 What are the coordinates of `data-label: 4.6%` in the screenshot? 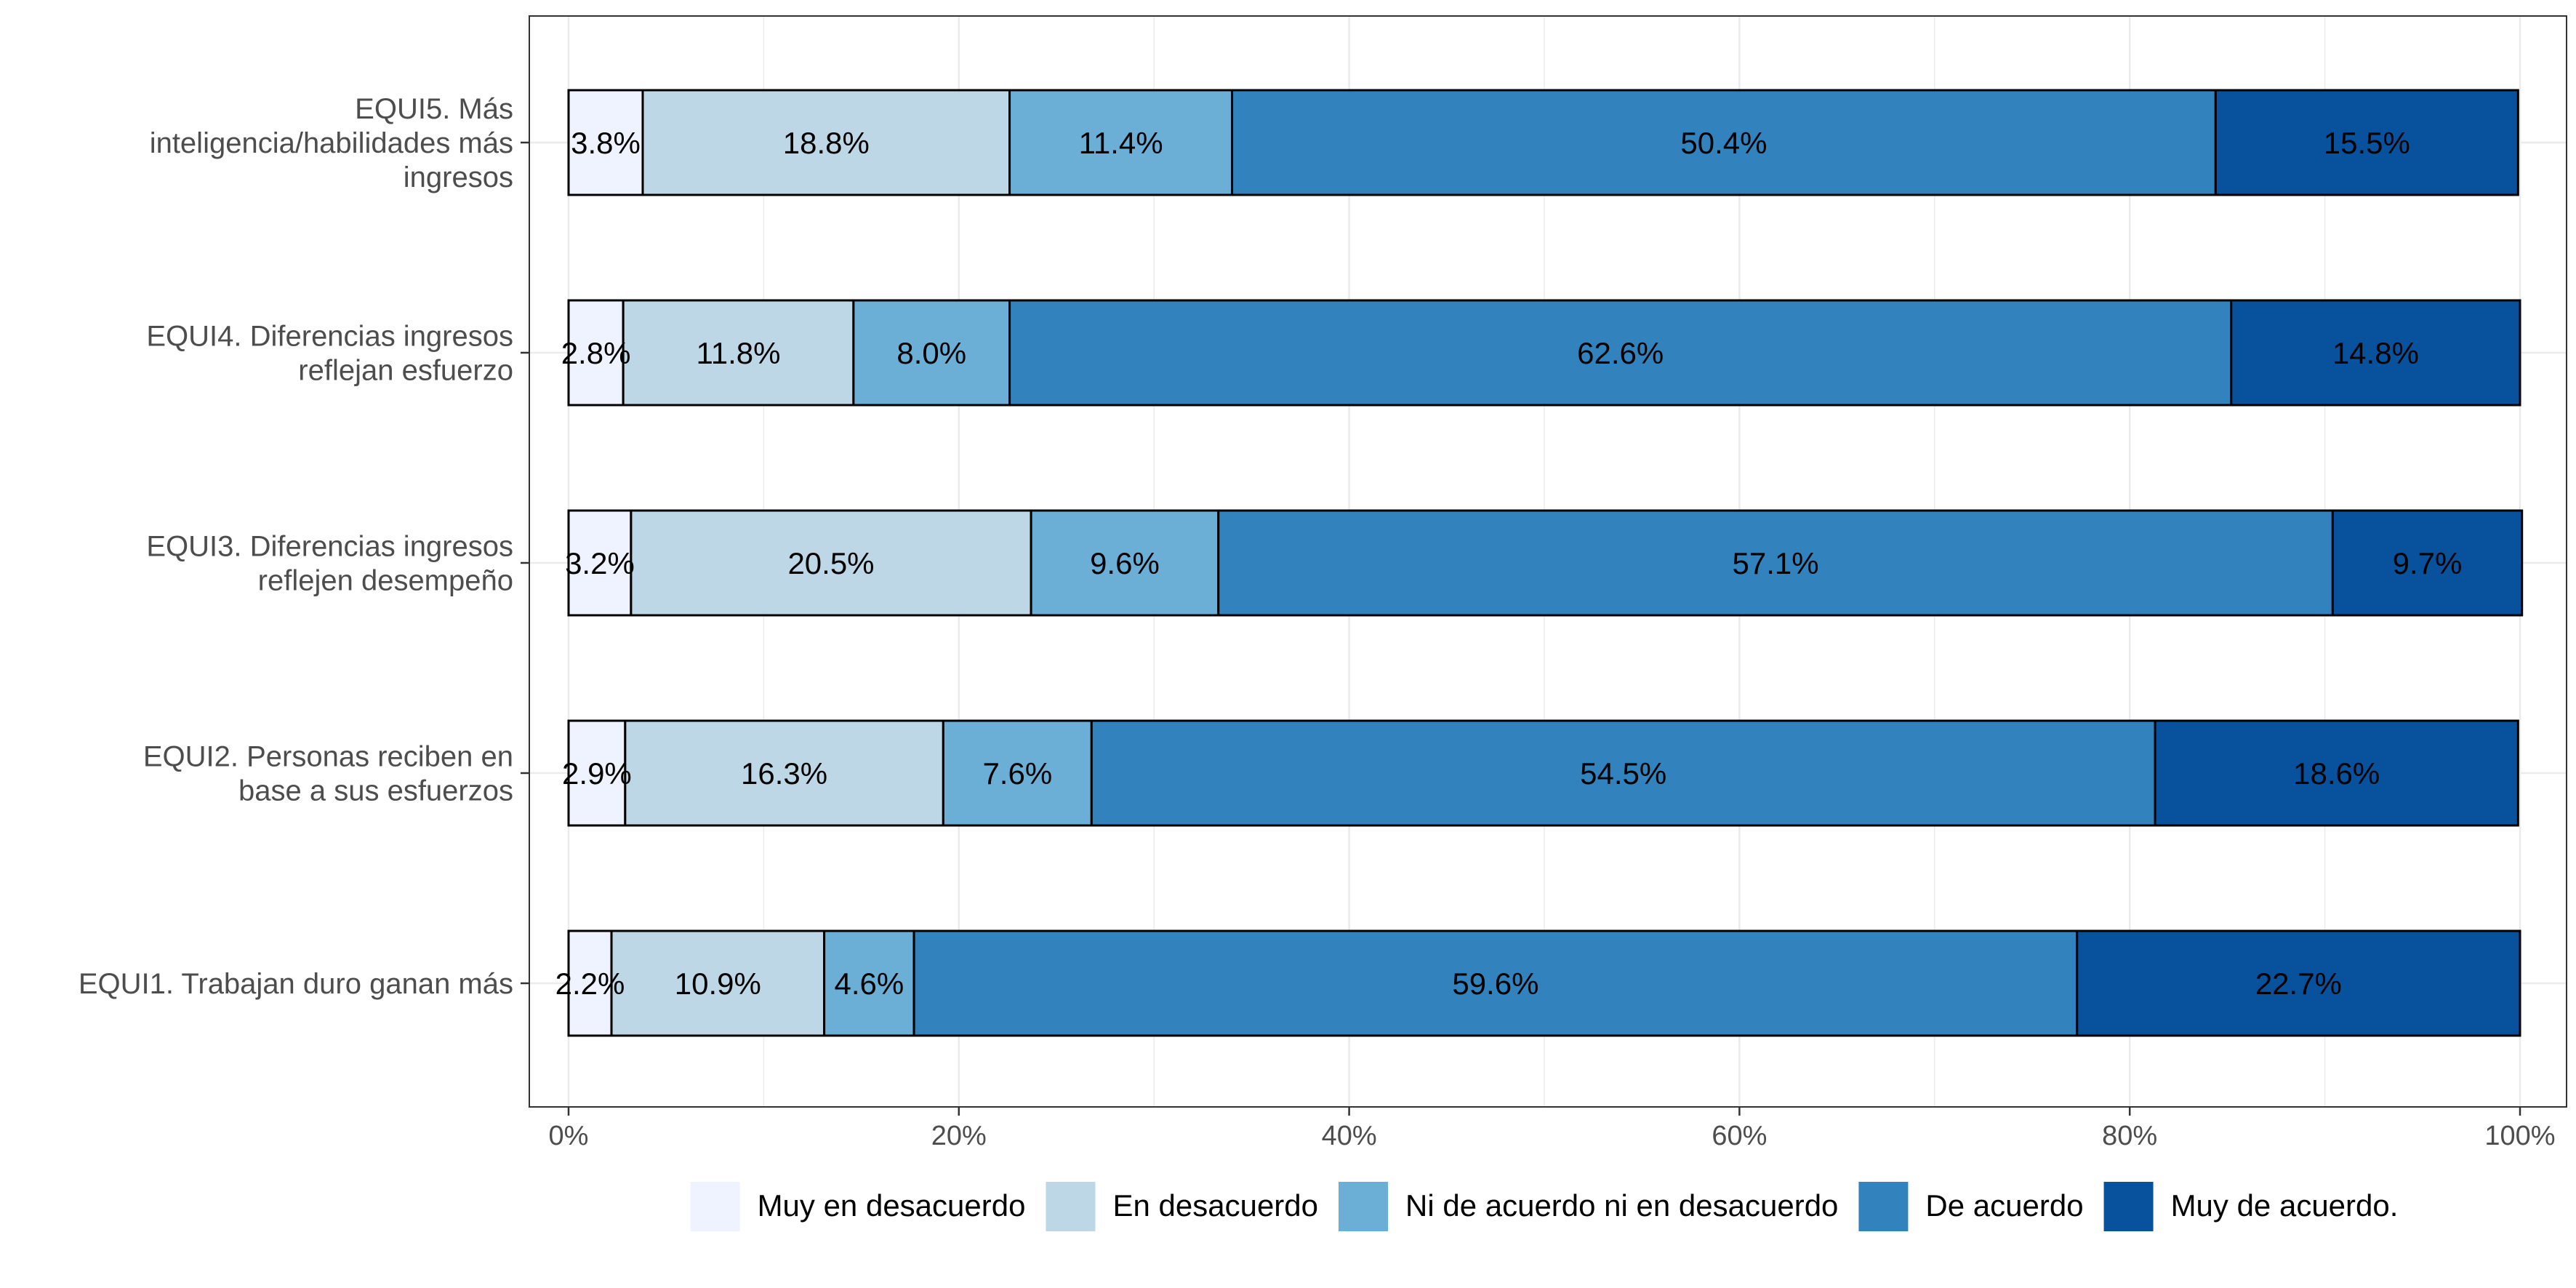 It's located at (869, 984).